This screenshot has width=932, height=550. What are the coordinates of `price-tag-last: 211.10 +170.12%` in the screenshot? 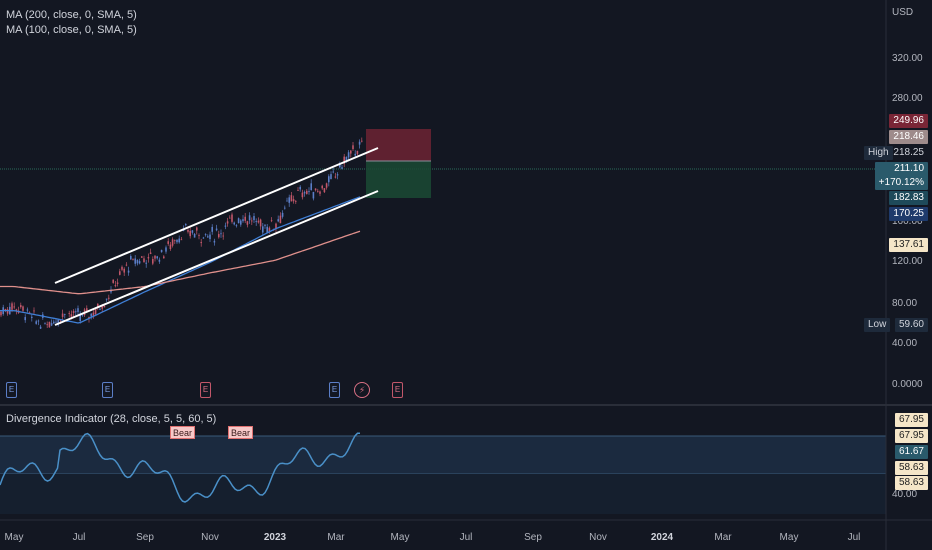 It's located at (901, 176).